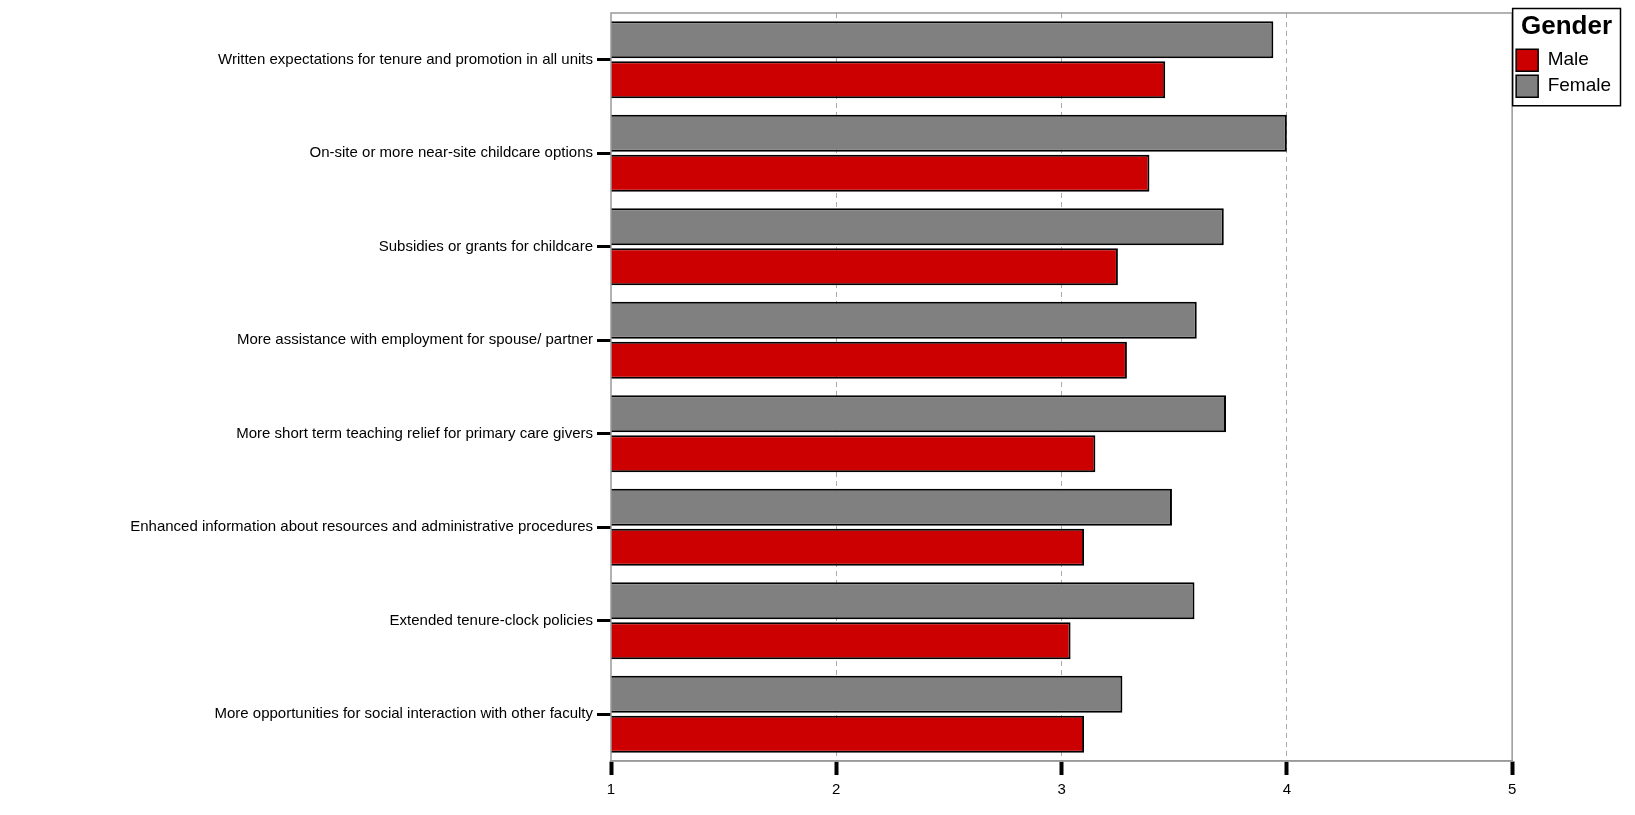 This screenshot has width=1635, height=815. I want to click on y-tick-label: More assistance with employment for spouse/ partner, so click(415, 339).